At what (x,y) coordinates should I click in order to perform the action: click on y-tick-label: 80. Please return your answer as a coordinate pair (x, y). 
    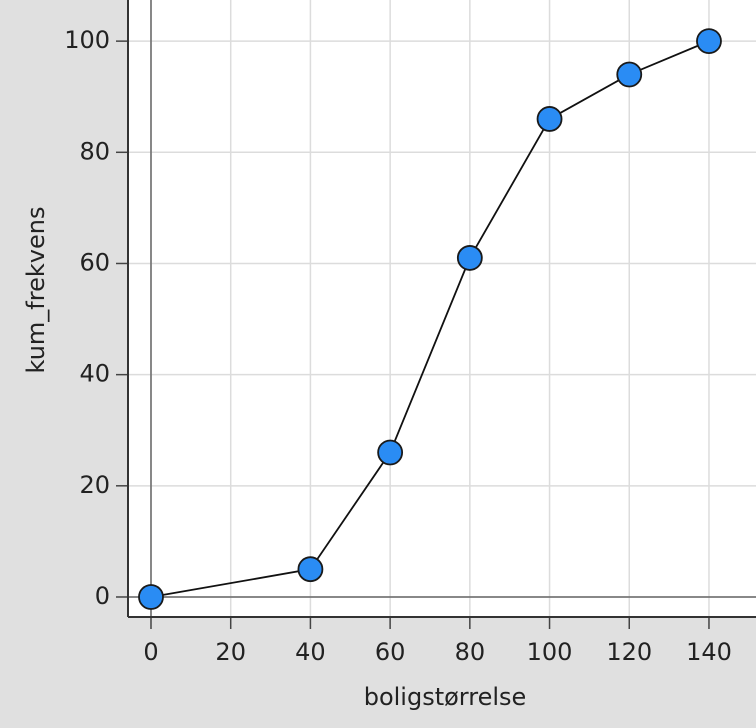
    Looking at the image, I should click on (94, 151).